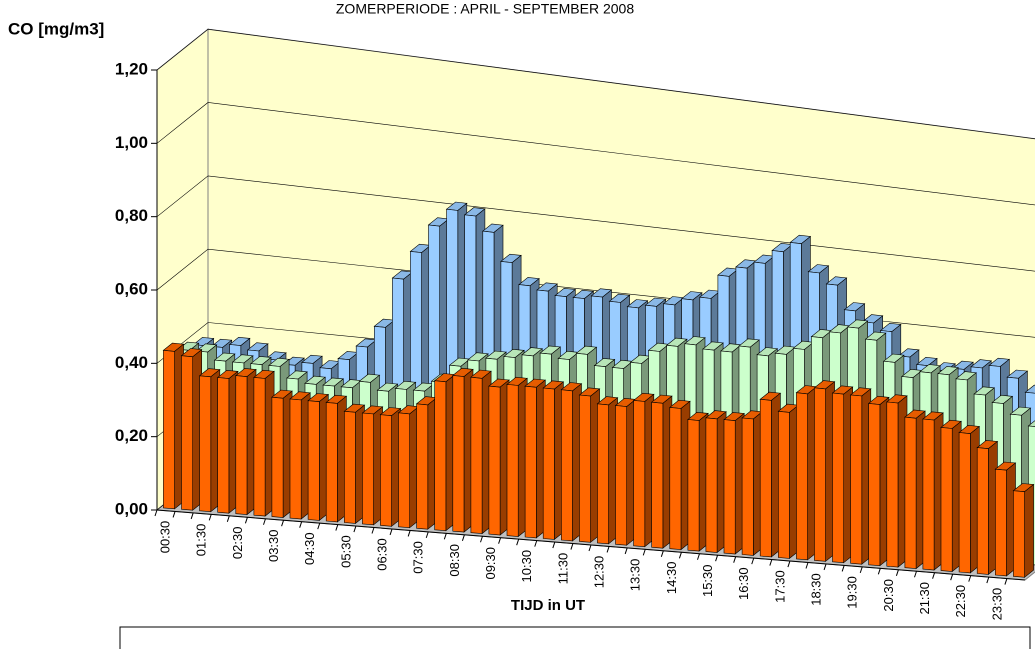 This screenshot has height=649, width=1035. Describe the element at coordinates (779, 586) in the screenshot. I see `x-tick-label: 17:30` at that location.